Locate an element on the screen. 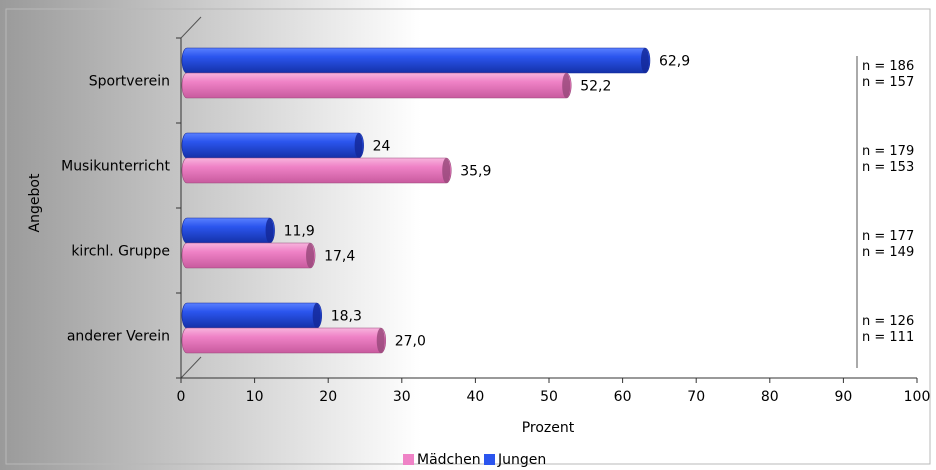 Image resolution: width=936 pixels, height=470 pixels. x-tick-label: 30 is located at coordinates (402, 397).